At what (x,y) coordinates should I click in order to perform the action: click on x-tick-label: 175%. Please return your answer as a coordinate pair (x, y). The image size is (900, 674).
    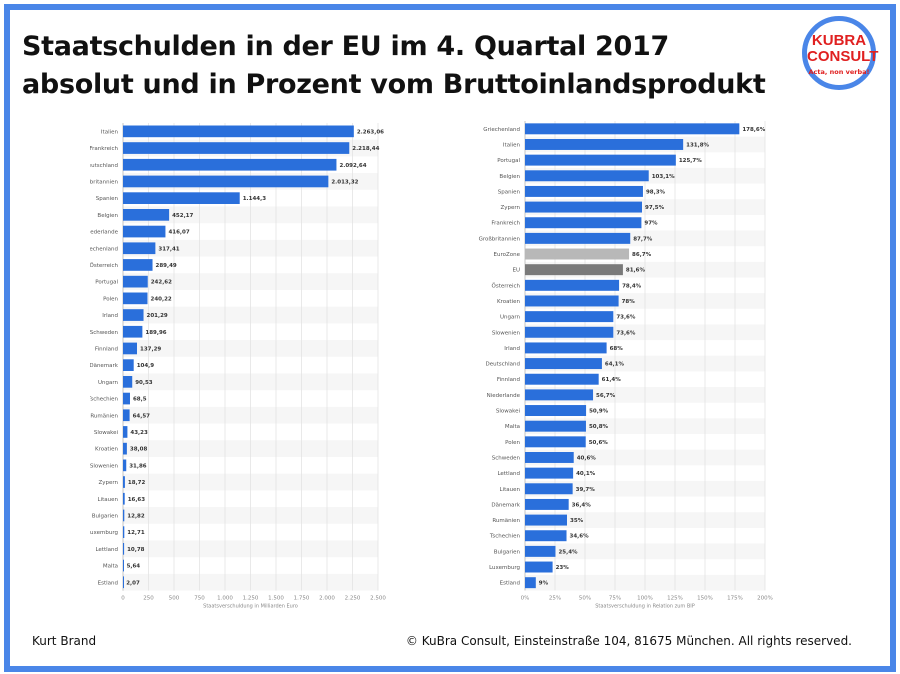
    Looking at the image, I should click on (735, 599).